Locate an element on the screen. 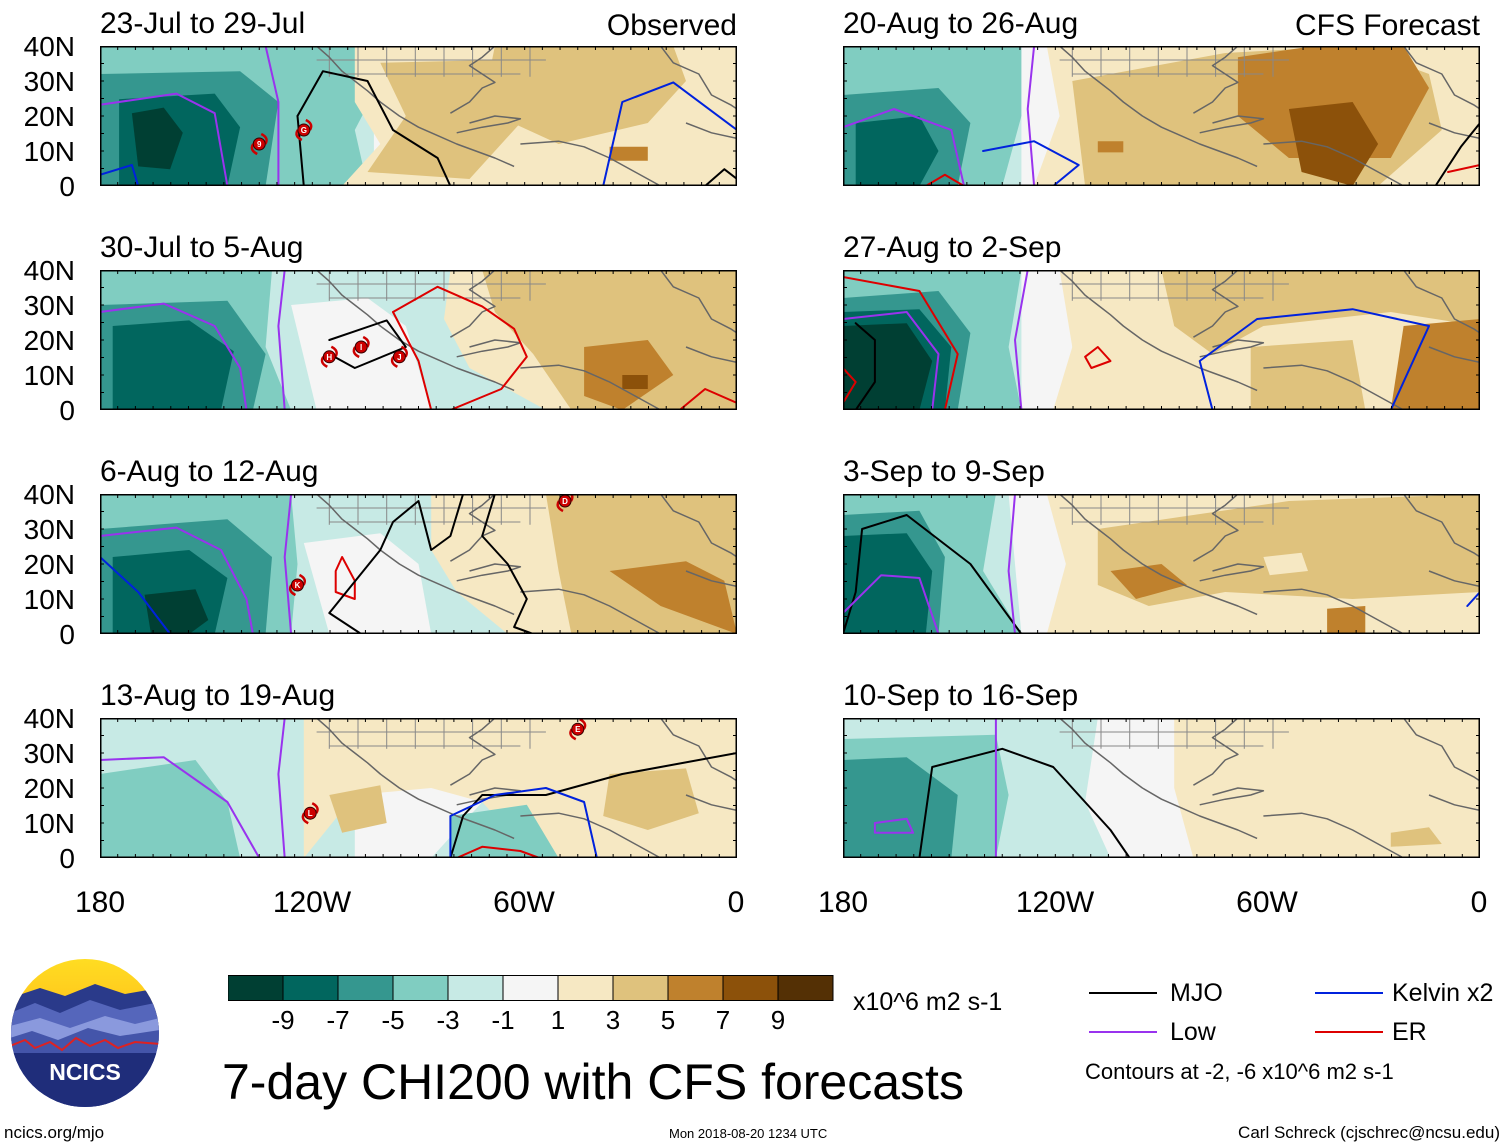  logo-text: NCICS is located at coordinates (85, 1072).